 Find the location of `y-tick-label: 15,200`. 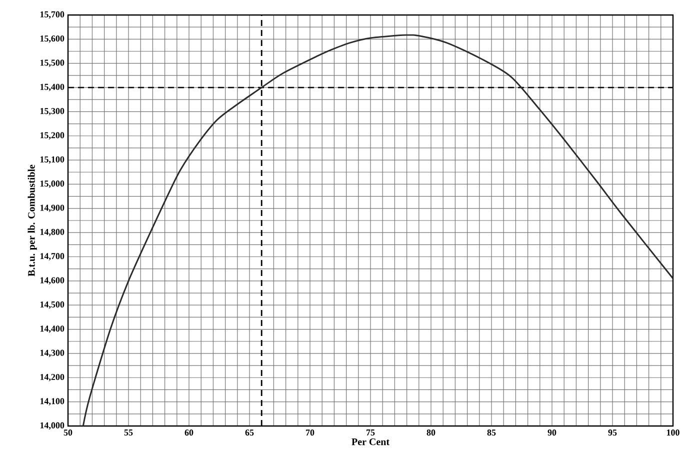

y-tick-label: 15,200 is located at coordinates (52, 136).